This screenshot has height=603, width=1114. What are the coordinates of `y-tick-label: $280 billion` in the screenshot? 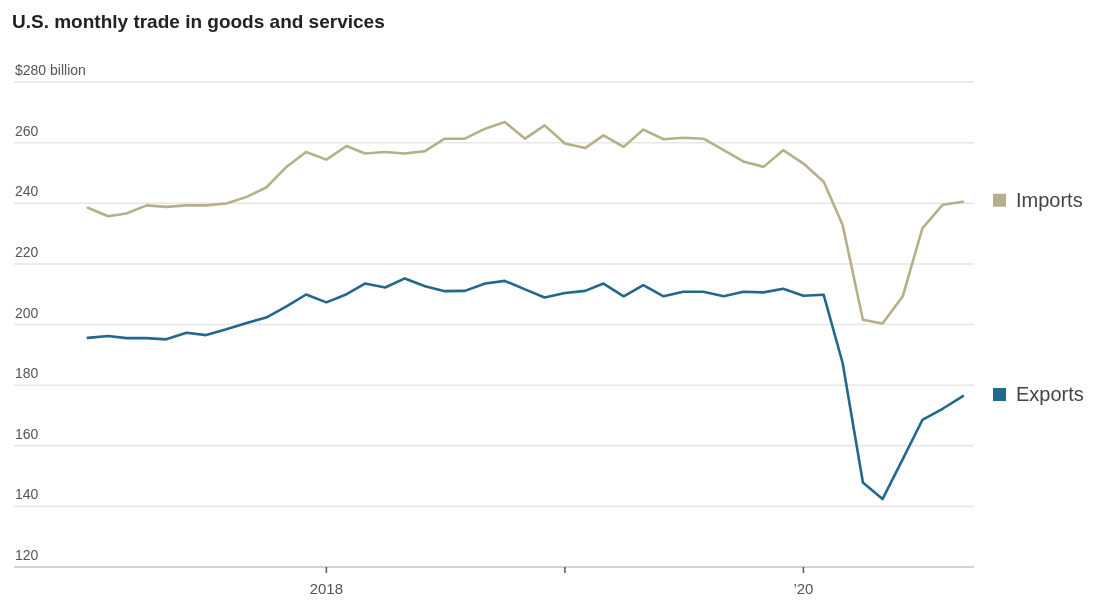 It's located at (50, 70).